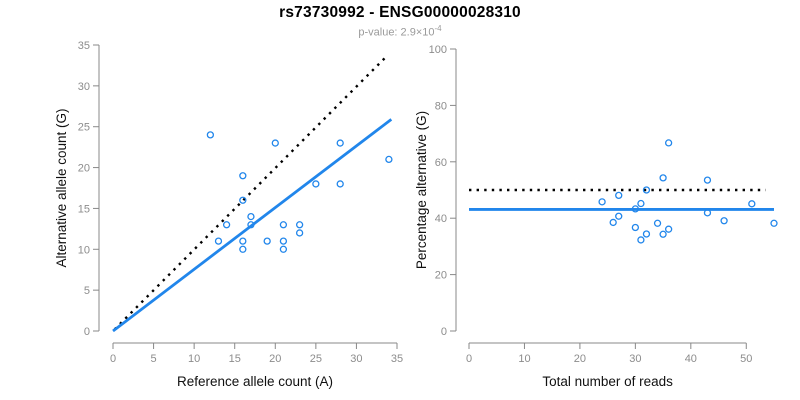  I want to click on y-tick-label: 30, so click(84, 87).